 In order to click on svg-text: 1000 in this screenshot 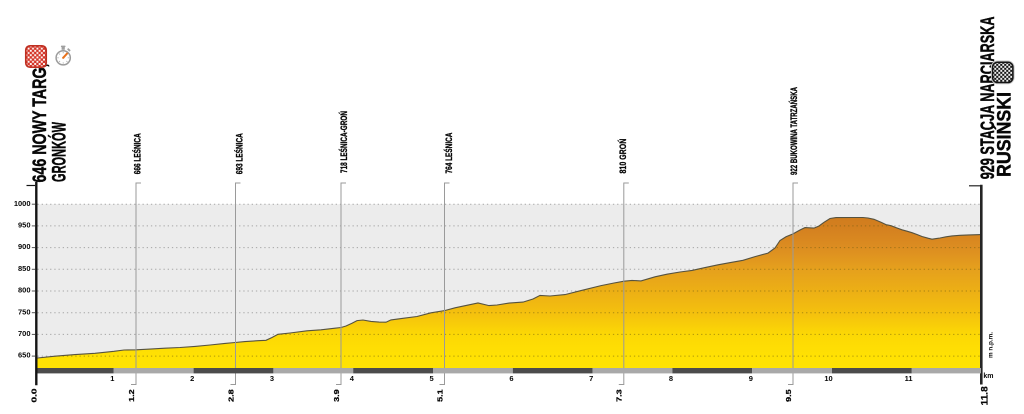, I will do `click(22, 203)`.